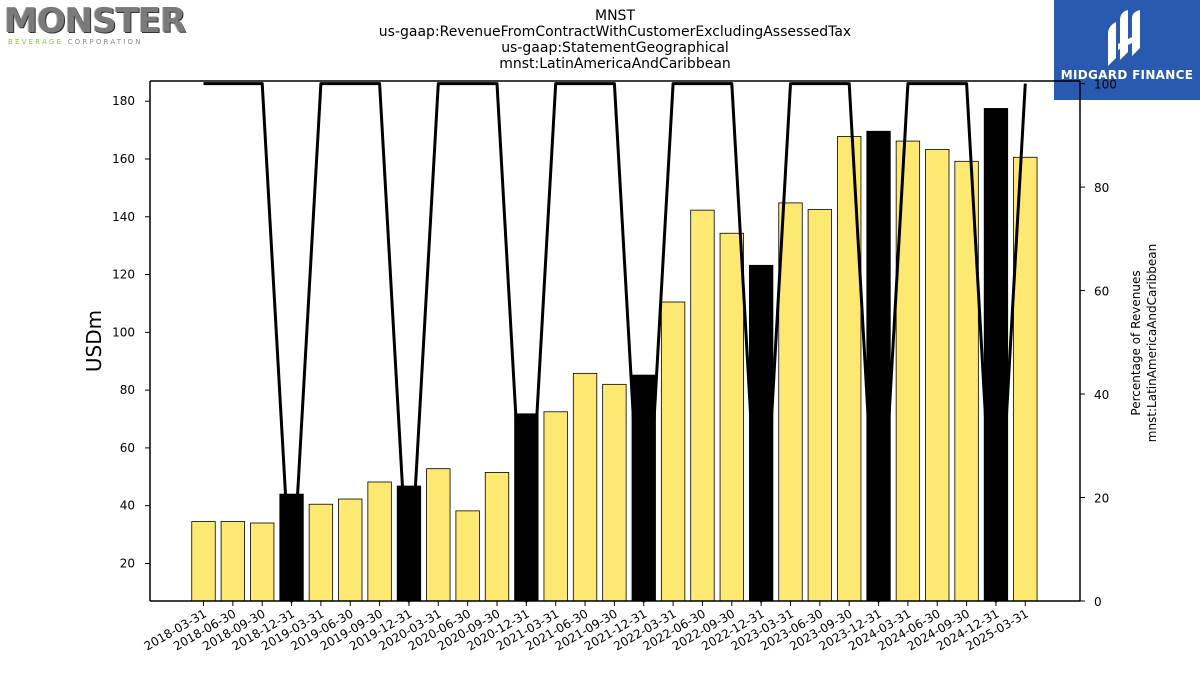 This screenshot has height=675, width=1200. What do you see at coordinates (127, 390) in the screenshot?
I see `y-tick-label-80: 80` at bounding box center [127, 390].